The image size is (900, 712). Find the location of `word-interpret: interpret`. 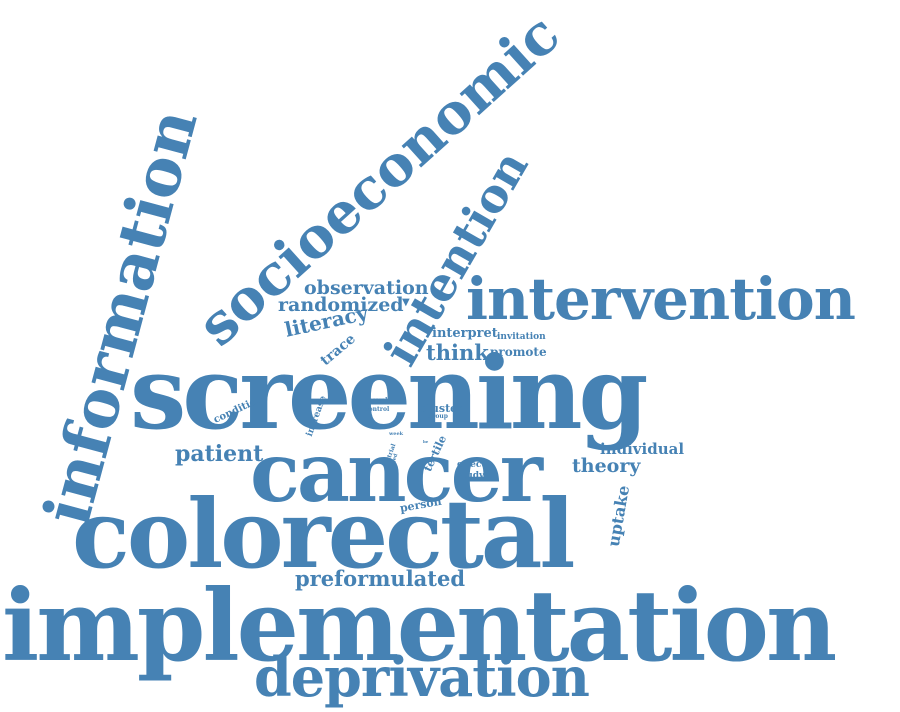

word-interpret: interpret is located at coordinates (465, 333).